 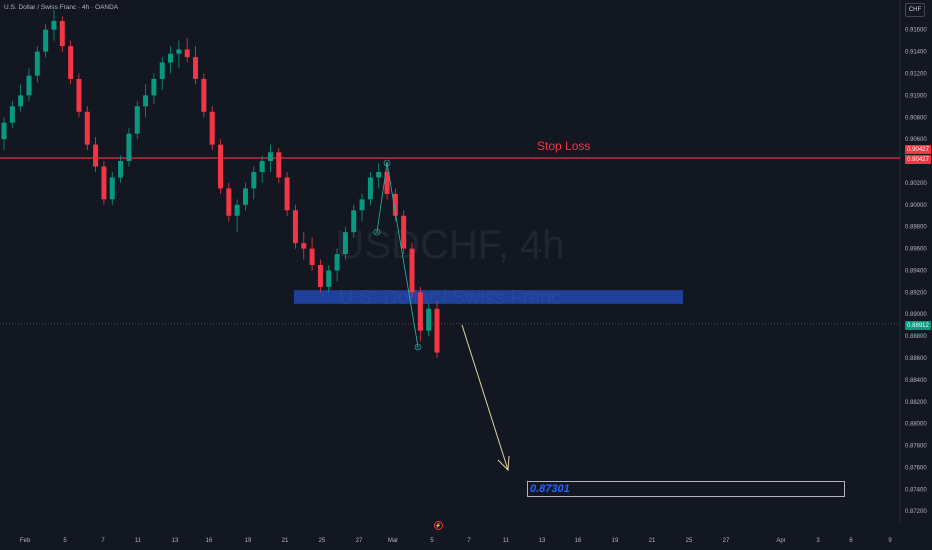 I want to click on x-tick-label: 6, so click(x=851, y=541).